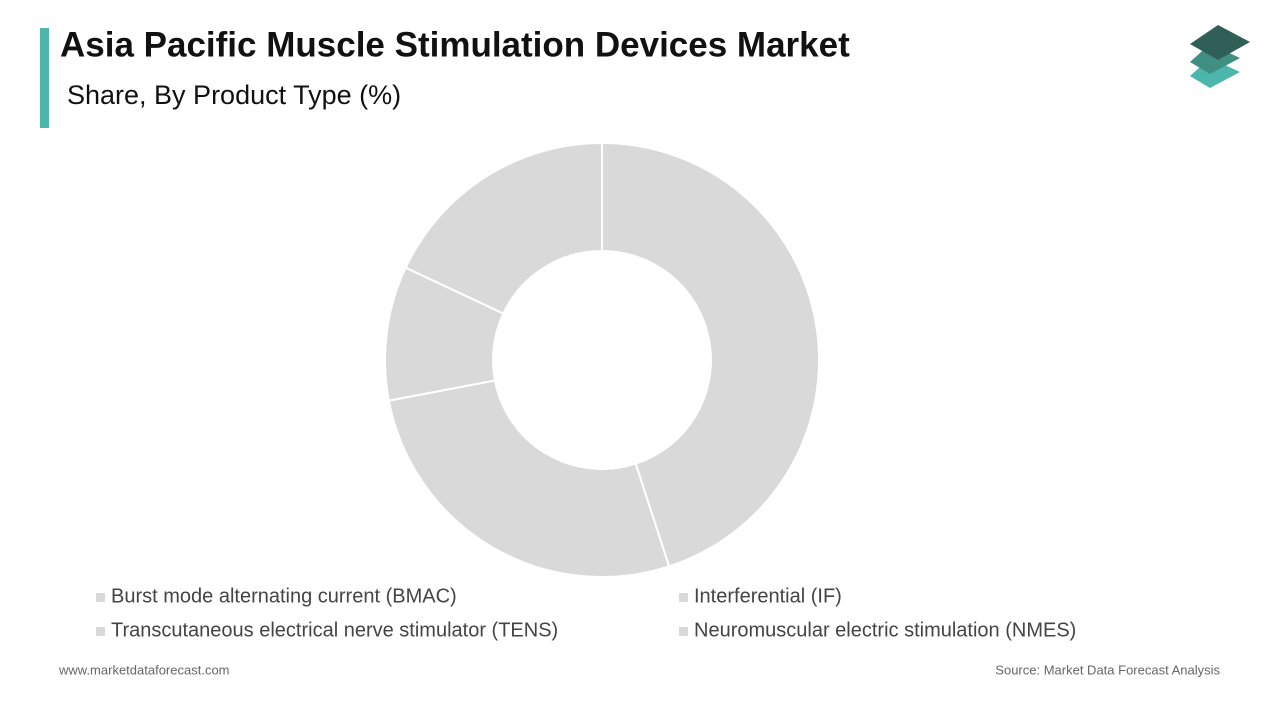 Image resolution: width=1280 pixels, height=720 pixels. What do you see at coordinates (1220, 56) in the screenshot?
I see `logo` at bounding box center [1220, 56].